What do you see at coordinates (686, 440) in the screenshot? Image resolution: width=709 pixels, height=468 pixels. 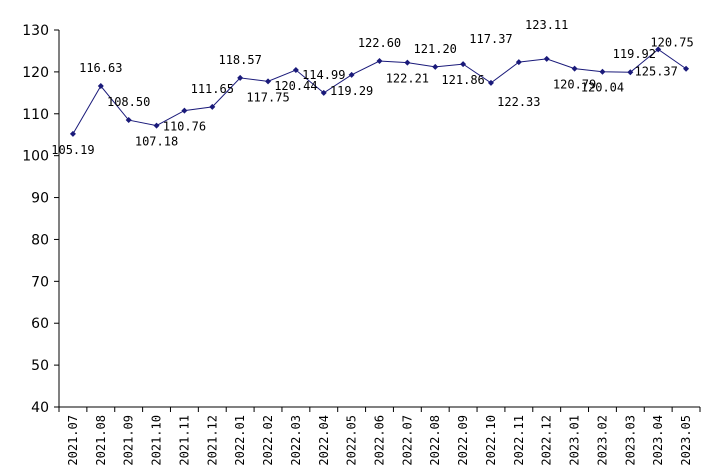 I see `x-tick-label: 2023.05` at bounding box center [686, 440].